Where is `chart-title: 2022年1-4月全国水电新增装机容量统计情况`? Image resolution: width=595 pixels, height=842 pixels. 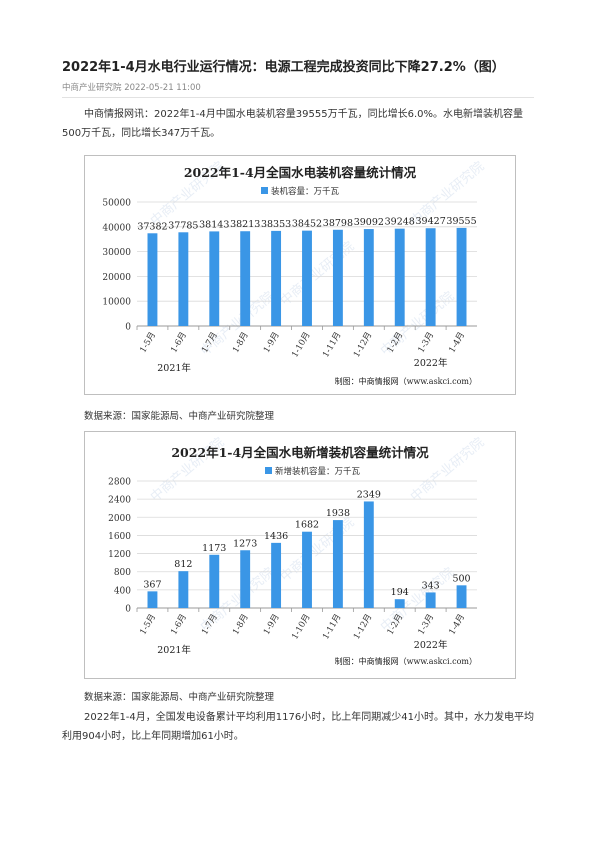 chart-title: 2022年1-4月全国水电新增装机容量统计情况 is located at coordinates (300, 452).